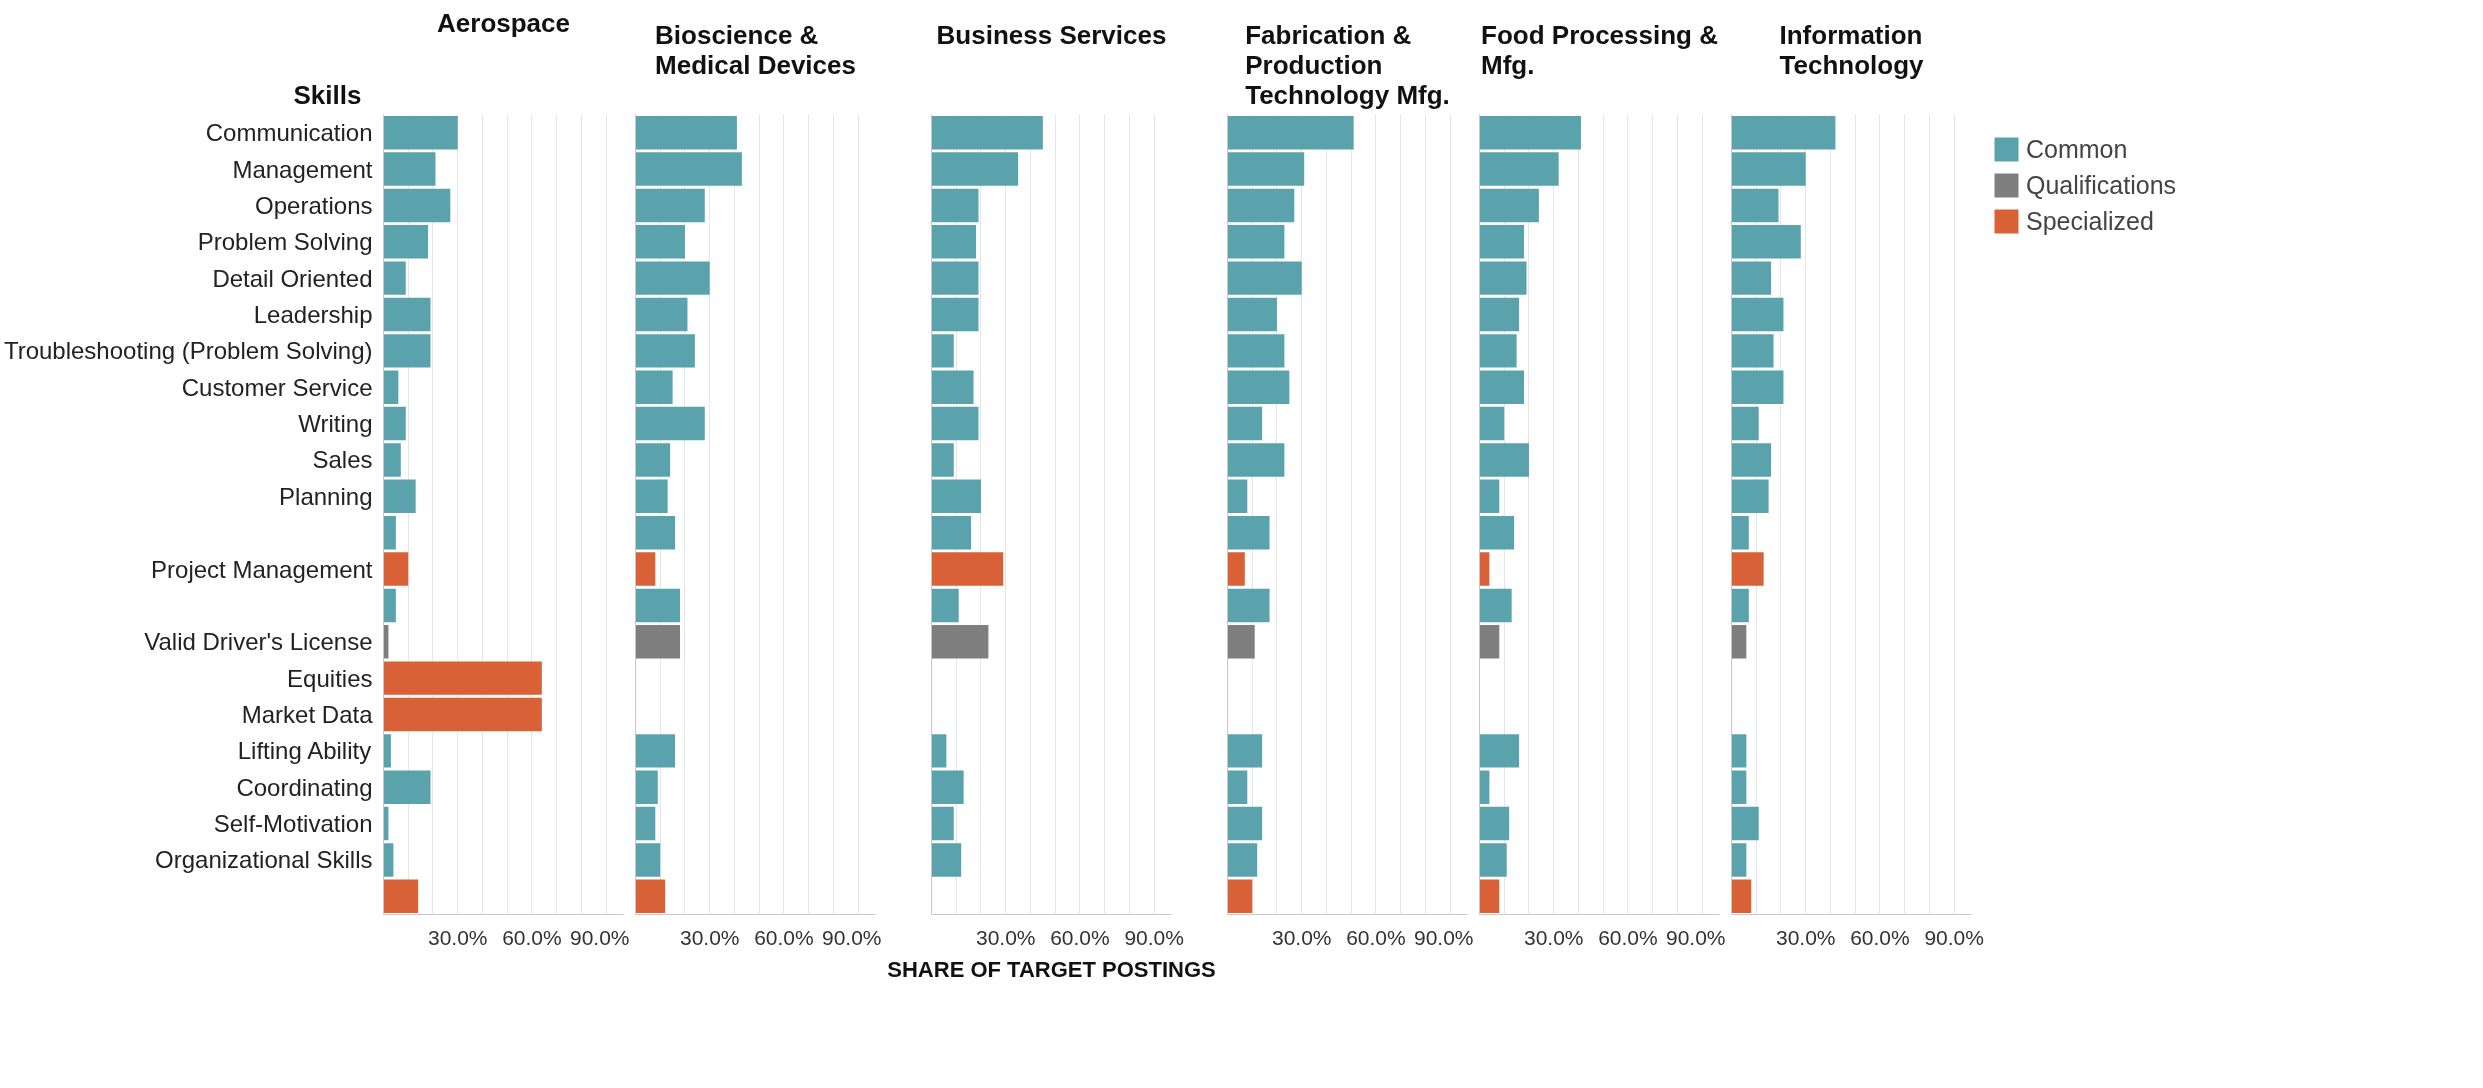  What do you see at coordinates (188, 351) in the screenshot?
I see `y-tick-label: Troubleshooting (Problem Solving)` at bounding box center [188, 351].